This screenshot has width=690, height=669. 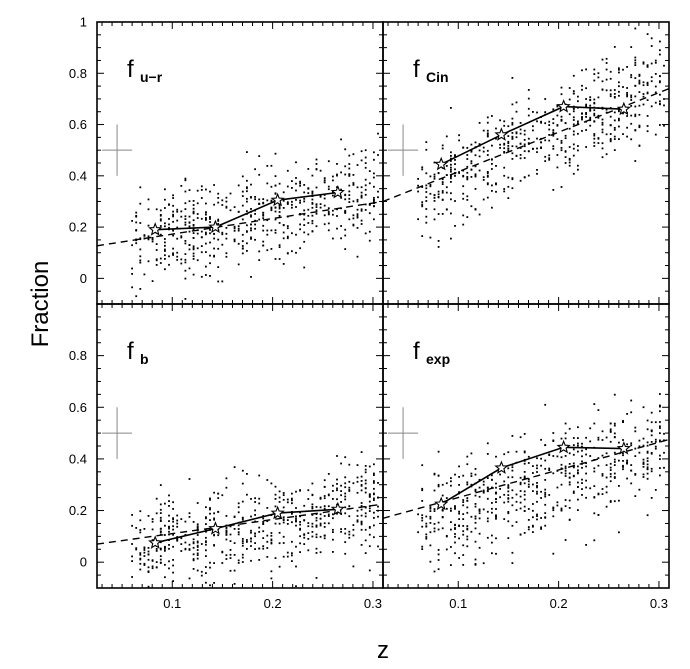 I want to click on y-tick-label: 0.8, so click(x=78, y=73).